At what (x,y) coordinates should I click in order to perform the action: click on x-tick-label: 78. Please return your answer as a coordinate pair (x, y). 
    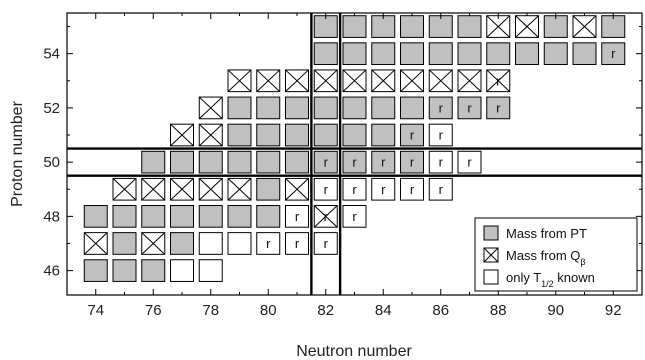
    Looking at the image, I should click on (210, 310).